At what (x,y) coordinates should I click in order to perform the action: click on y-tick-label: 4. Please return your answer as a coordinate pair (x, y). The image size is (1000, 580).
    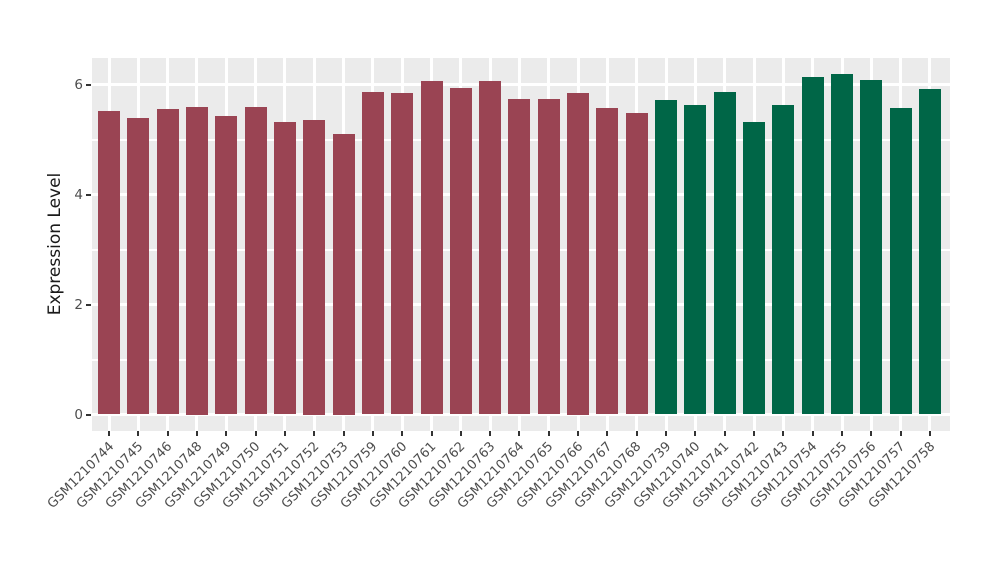
    Looking at the image, I should click on (78, 194).